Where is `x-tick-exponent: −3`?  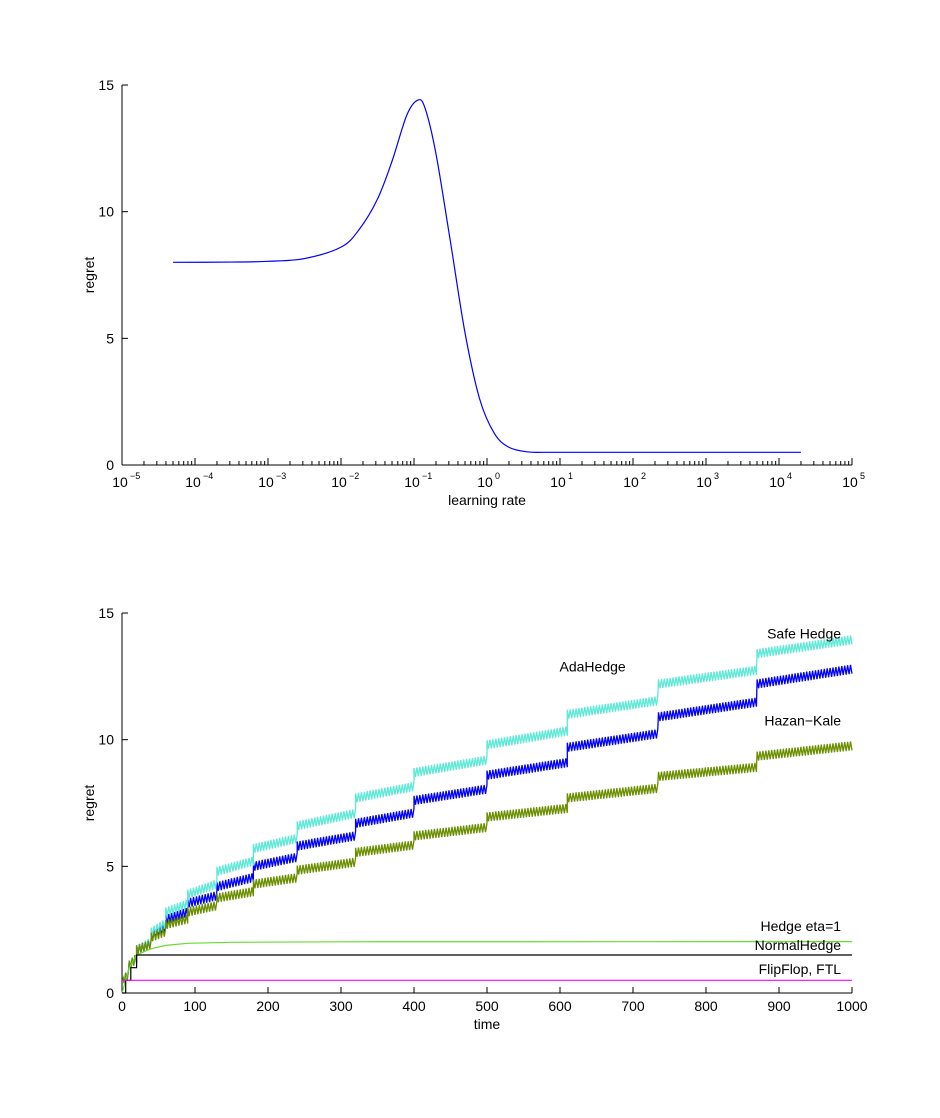 x-tick-exponent: −3 is located at coordinates (281, 476).